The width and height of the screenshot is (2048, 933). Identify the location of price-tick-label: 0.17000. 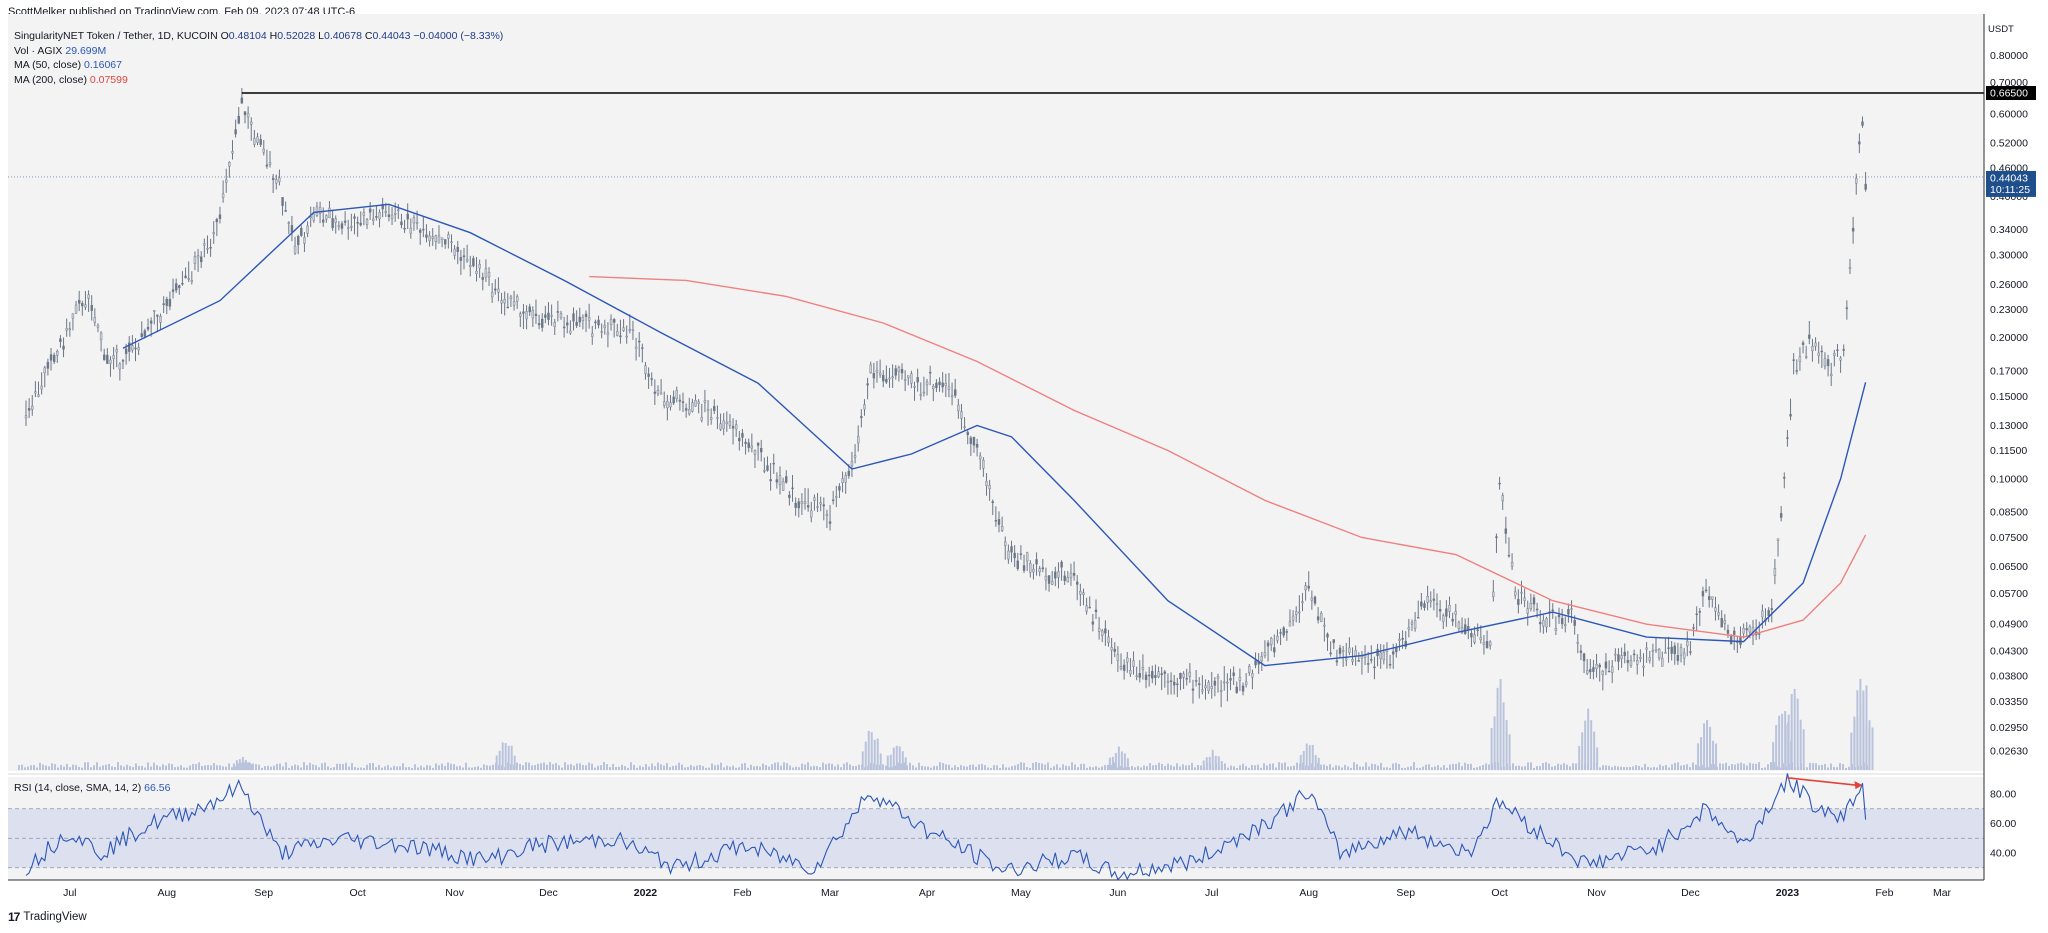
(2009, 371).